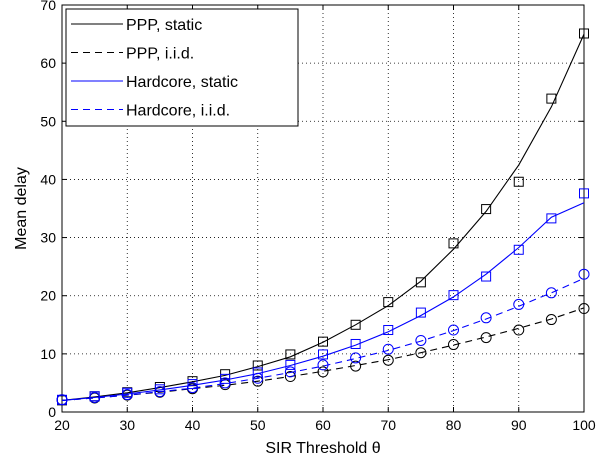 This screenshot has width=613, height=466. Describe the element at coordinates (62, 425) in the screenshot. I see `x-tick-label: 20` at that location.